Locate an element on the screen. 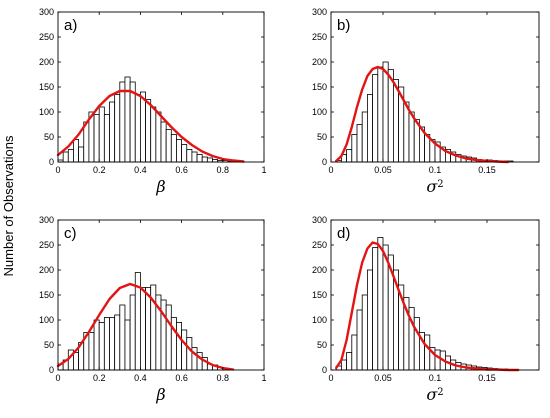  panel-label: c) is located at coordinates (70, 233).